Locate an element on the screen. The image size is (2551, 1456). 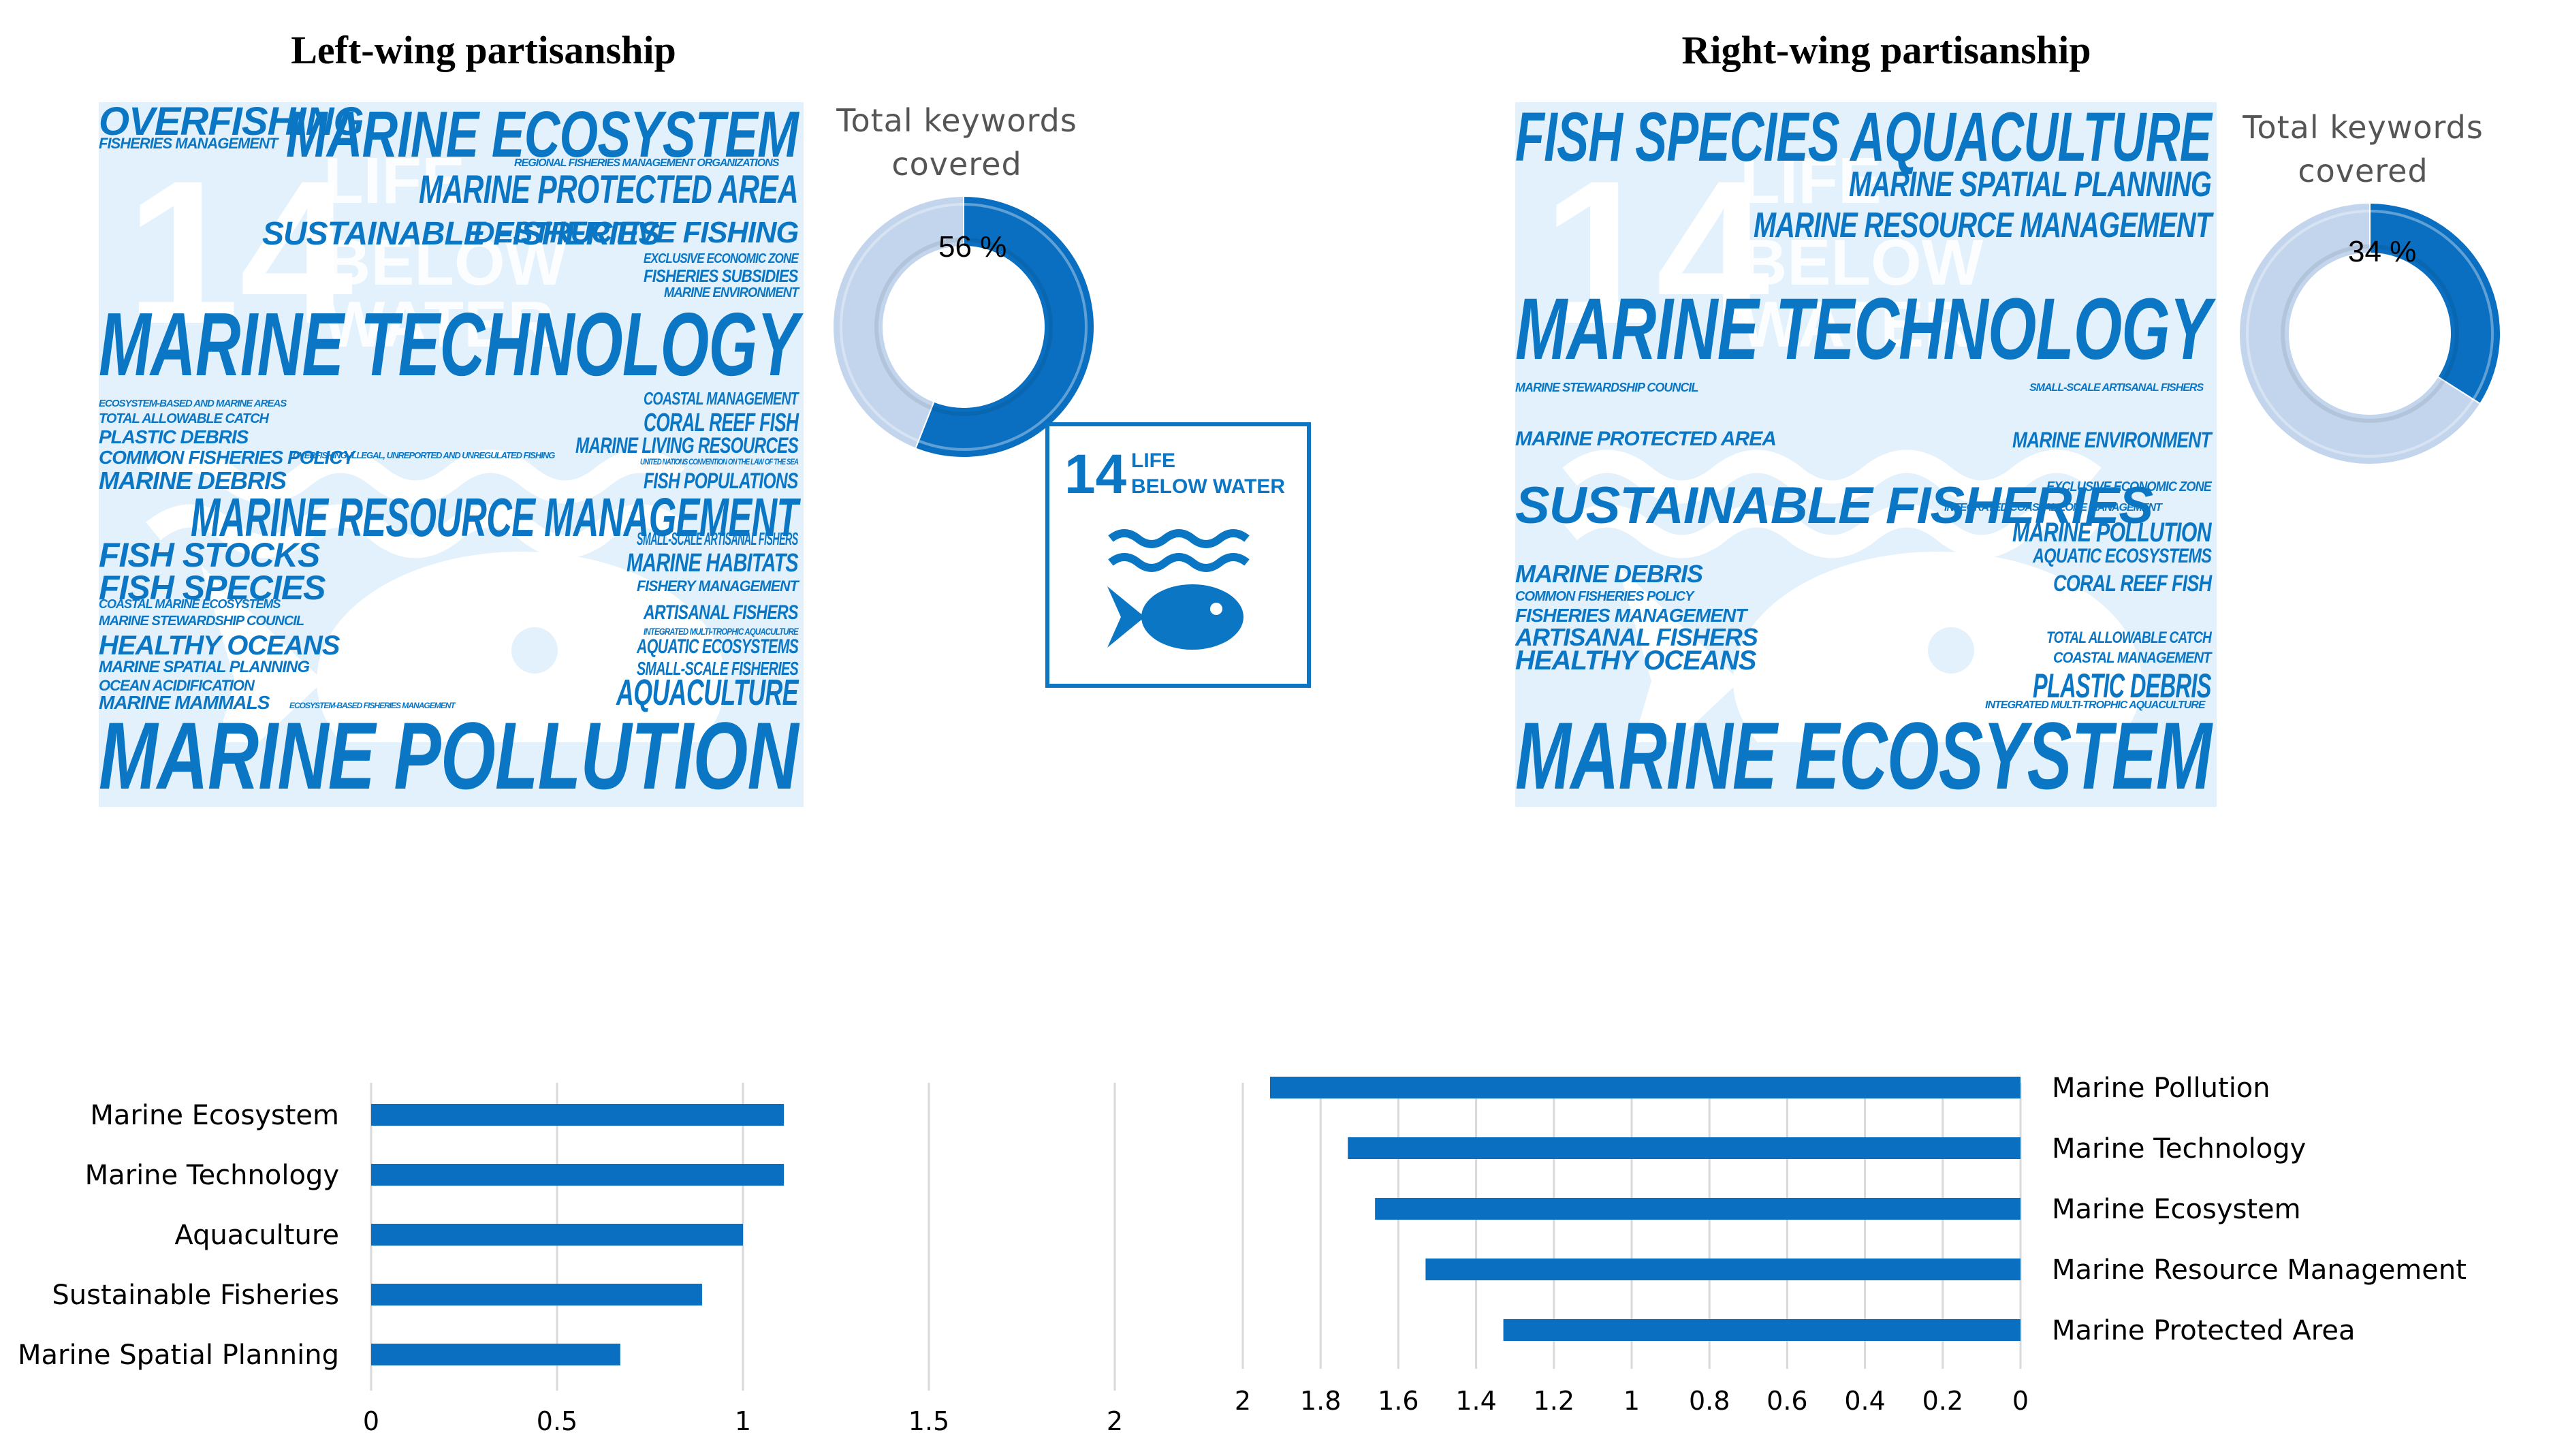
keyword: COASTAL MARINE ECOSYSTEMS is located at coordinates (190, 604).